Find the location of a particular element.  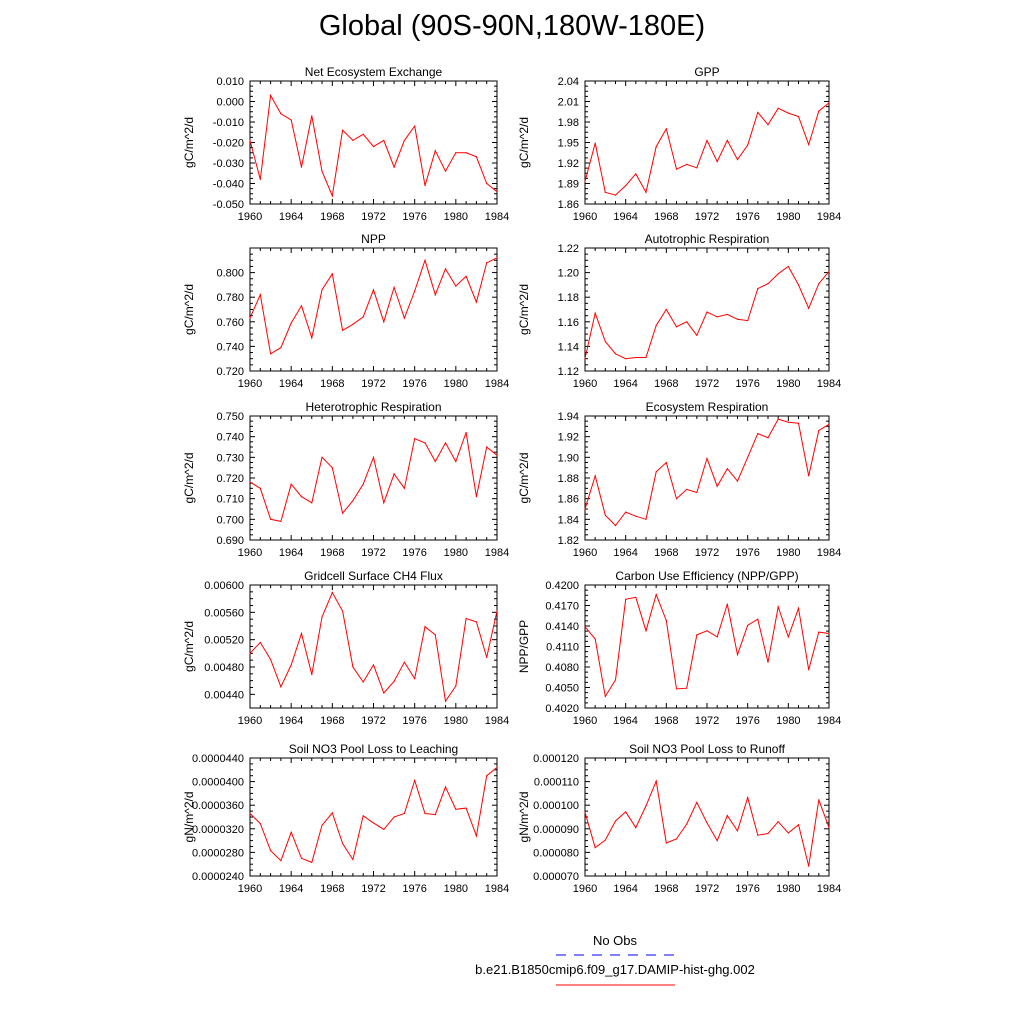

y-tick-label: 1.89 is located at coordinates (568, 185).